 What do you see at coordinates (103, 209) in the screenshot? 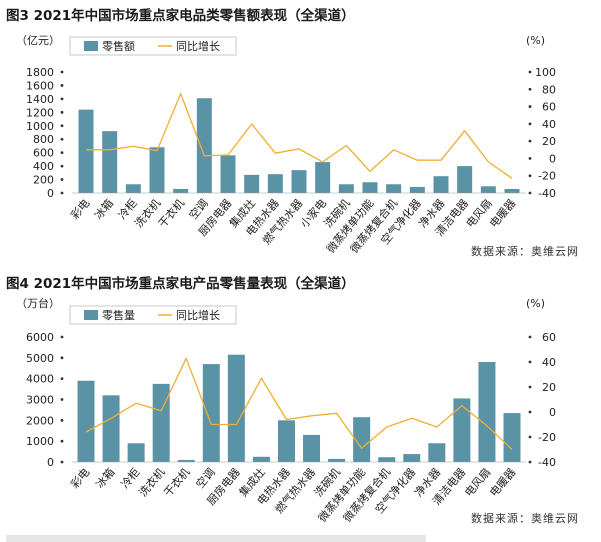
I see `category-label: 冰箱` at bounding box center [103, 209].